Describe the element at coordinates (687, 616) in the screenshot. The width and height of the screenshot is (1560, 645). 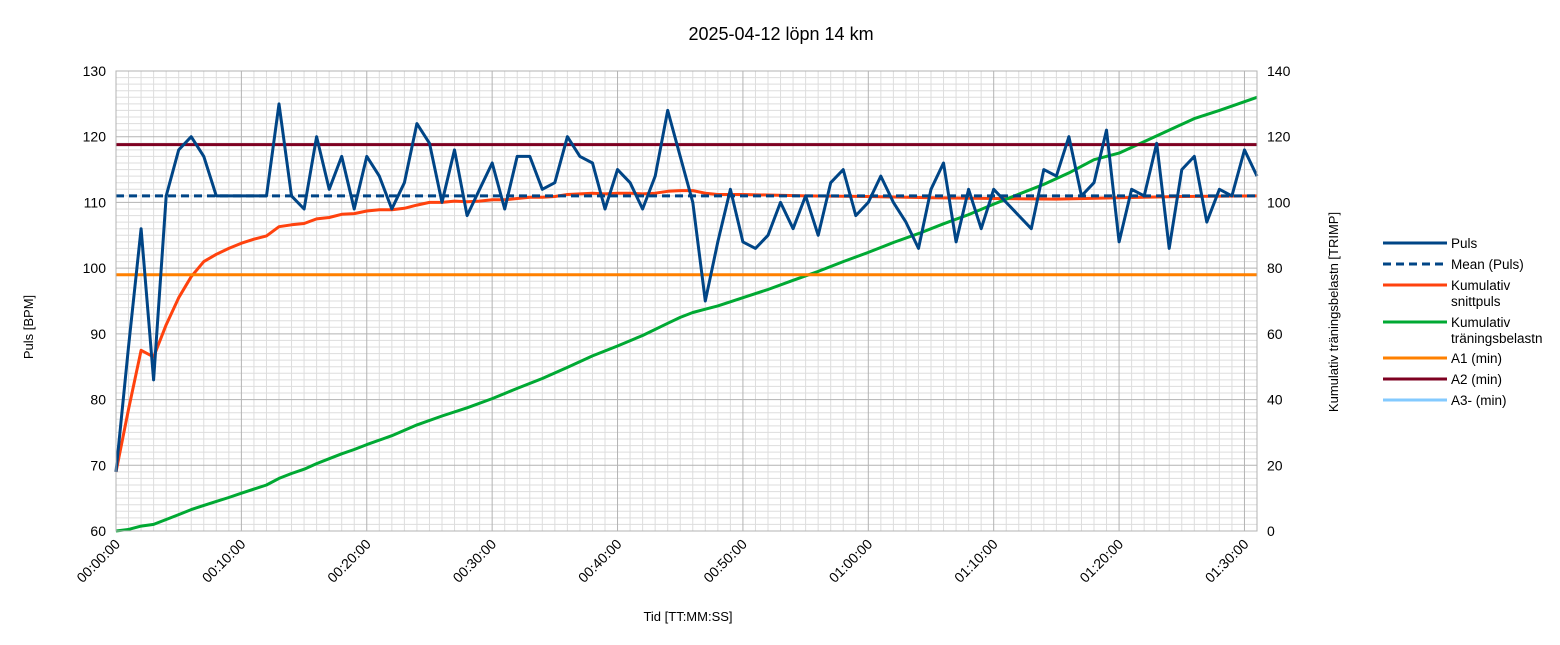
I see `x-axis-label: Tid [TT:MM:SS]` at that location.